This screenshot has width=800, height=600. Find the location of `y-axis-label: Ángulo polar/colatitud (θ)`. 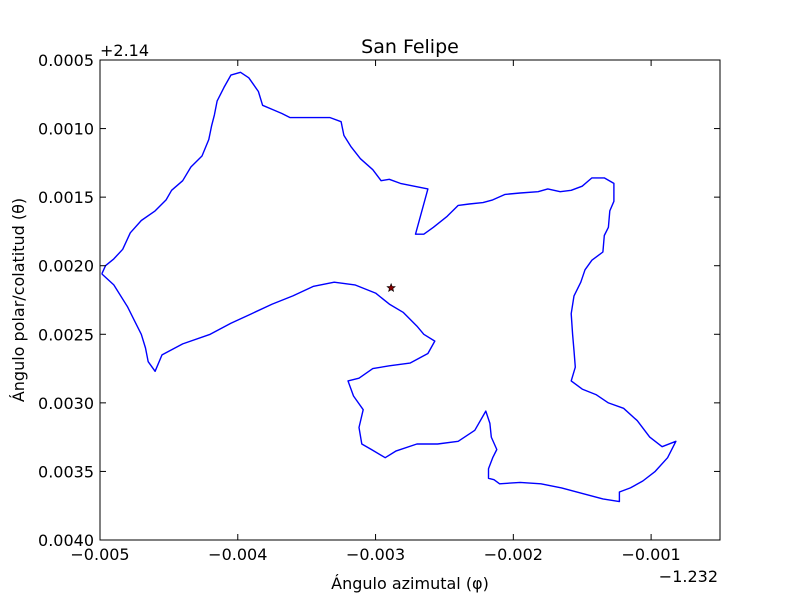

y-axis-label: Ángulo polar/colatitud (θ) is located at coordinates (18, 300).